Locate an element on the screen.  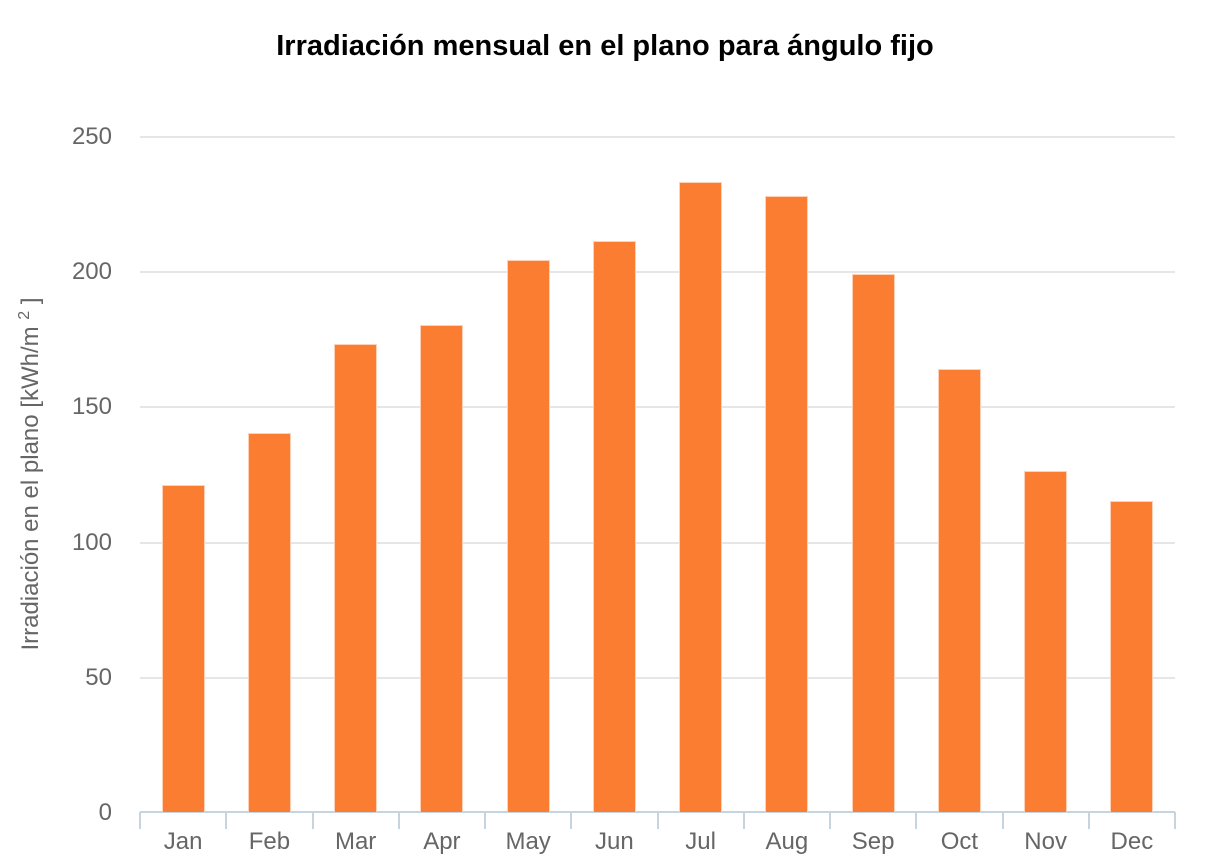
x-axis-label-dec: Dec is located at coordinates (1132, 841).